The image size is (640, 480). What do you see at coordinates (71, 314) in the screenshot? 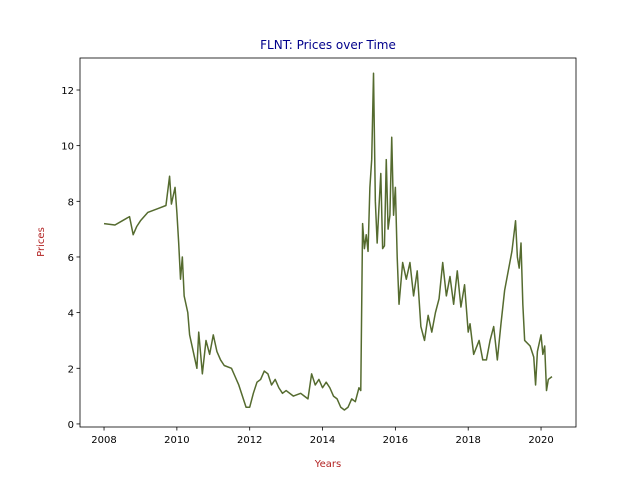
I see `y-tick-label: 4` at bounding box center [71, 314].